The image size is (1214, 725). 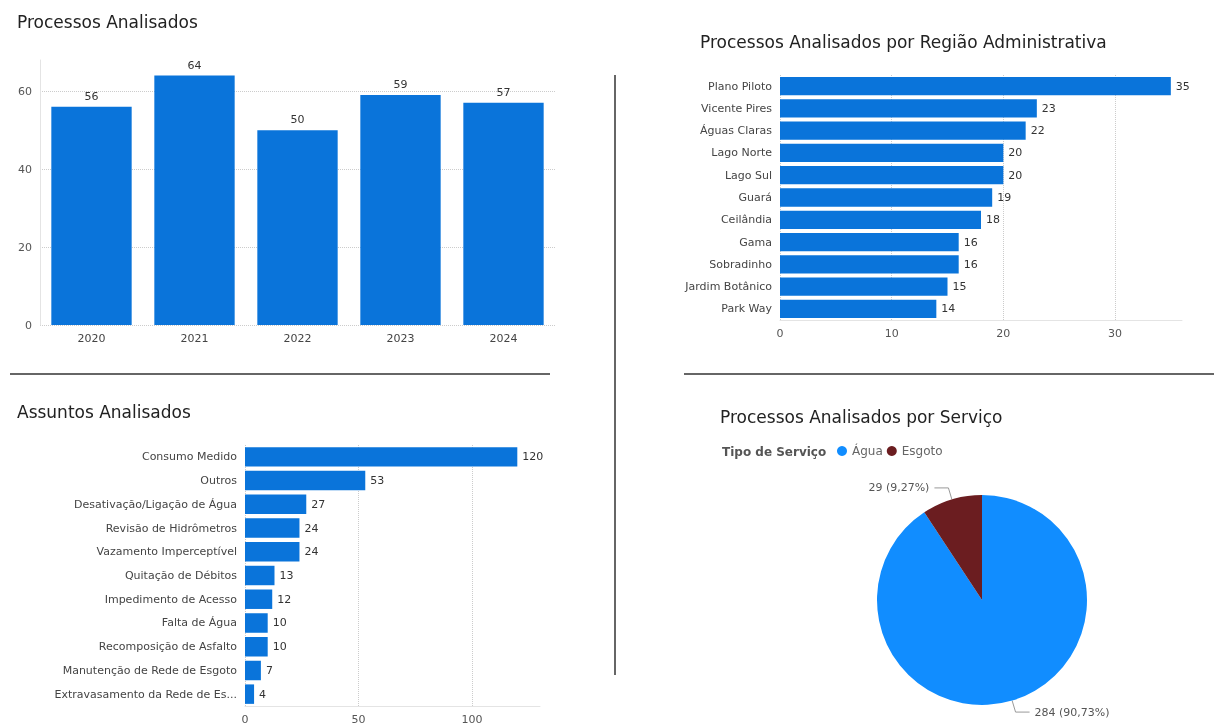 What do you see at coordinates (742, 153) in the screenshot?
I see `y-tick-label: Lago Norte` at bounding box center [742, 153].